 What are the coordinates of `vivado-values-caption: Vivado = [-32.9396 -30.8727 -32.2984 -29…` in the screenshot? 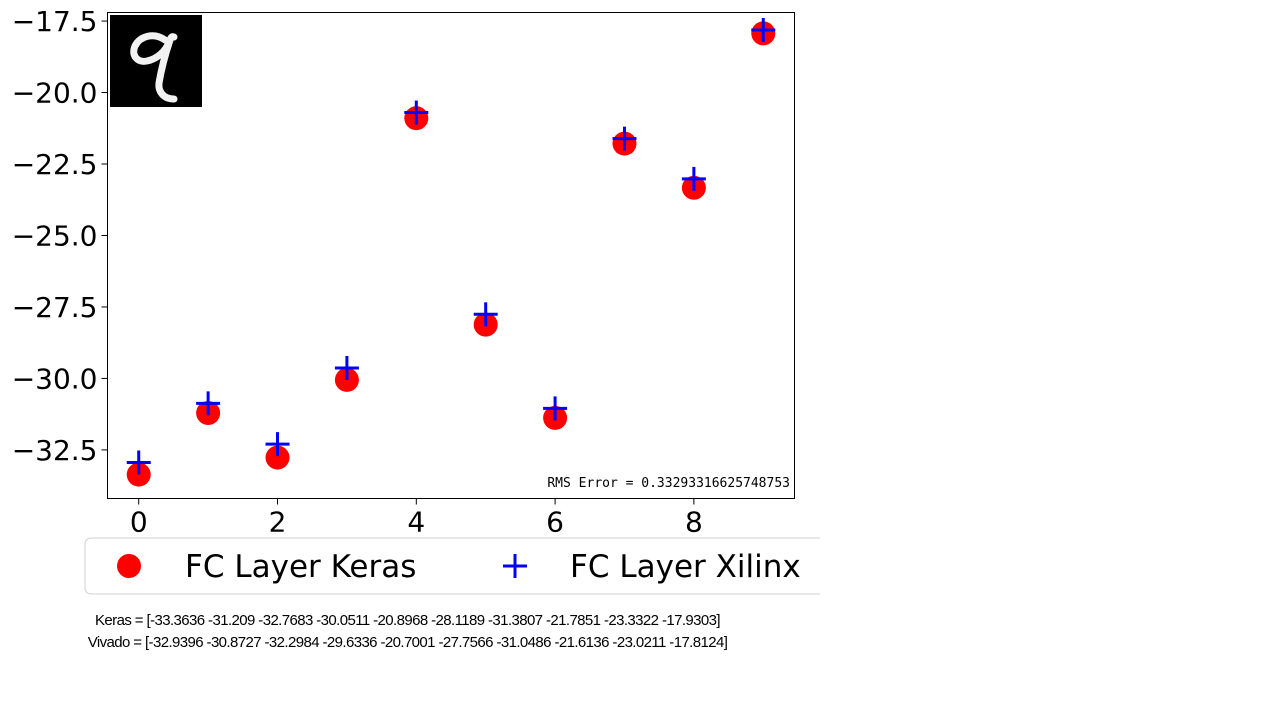 It's located at (407, 642).